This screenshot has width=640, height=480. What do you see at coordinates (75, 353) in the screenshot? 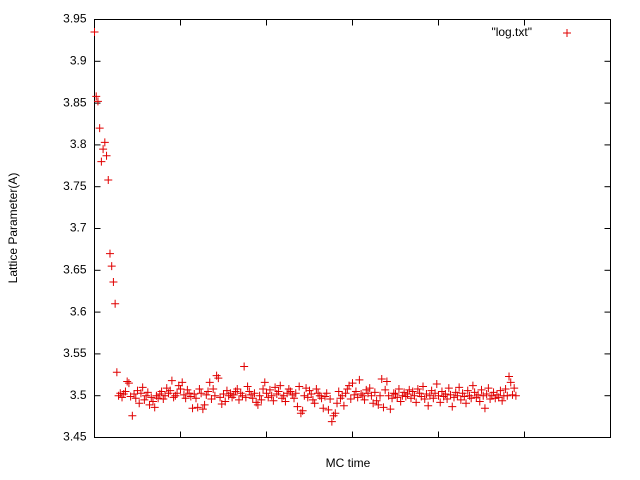
I see `y-tick-label: 3.55` at bounding box center [75, 353].